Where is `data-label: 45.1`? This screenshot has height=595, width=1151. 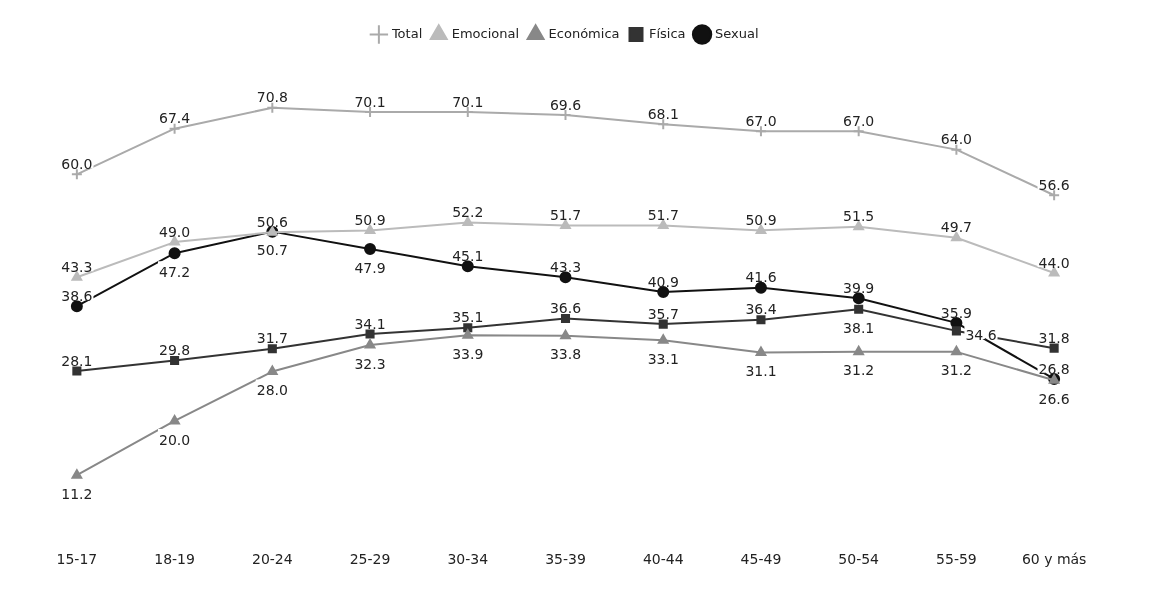
data-label: 45.1 is located at coordinates (468, 255).